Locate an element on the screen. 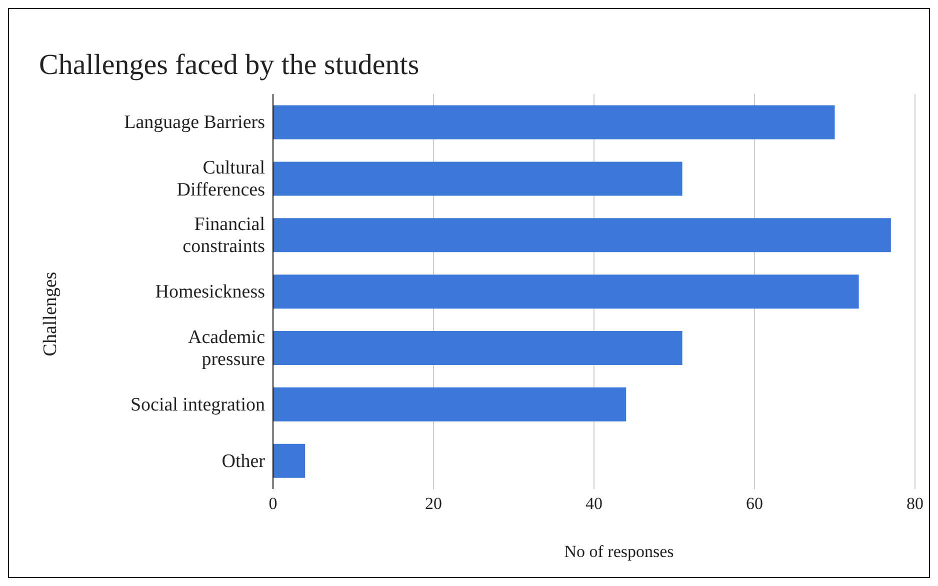 The height and width of the screenshot is (586, 938). y-tick-label: Cultural Differences is located at coordinates (220, 178).